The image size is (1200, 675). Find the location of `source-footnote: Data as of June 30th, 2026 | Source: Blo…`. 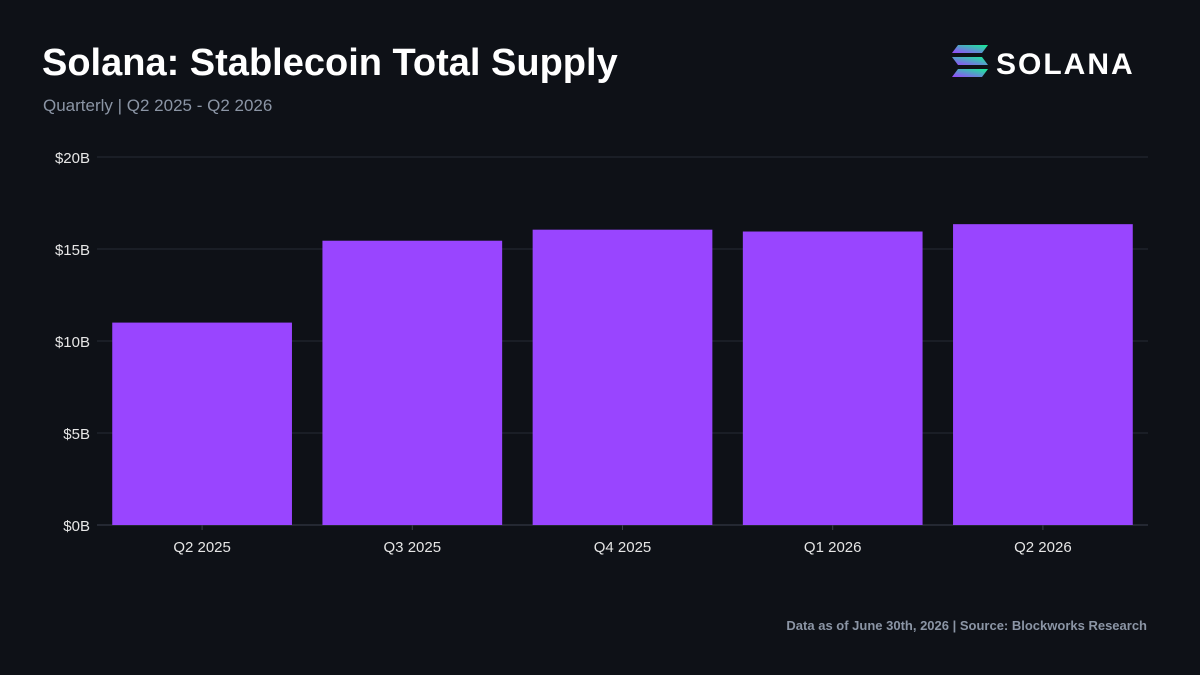

source-footnote: Data as of June 30th, 2026 | Source: Blo… is located at coordinates (966, 625).